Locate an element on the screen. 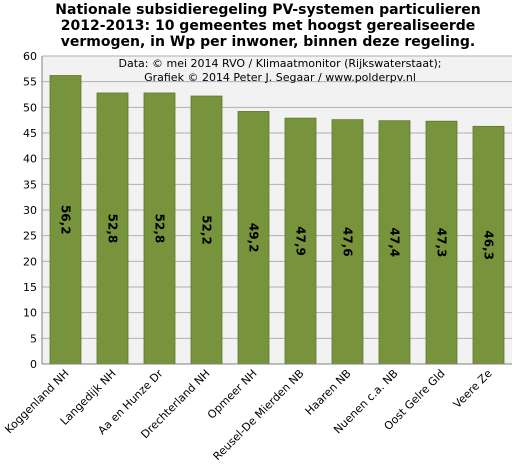  x-category-label: Veere Ze is located at coordinates (473, 389).